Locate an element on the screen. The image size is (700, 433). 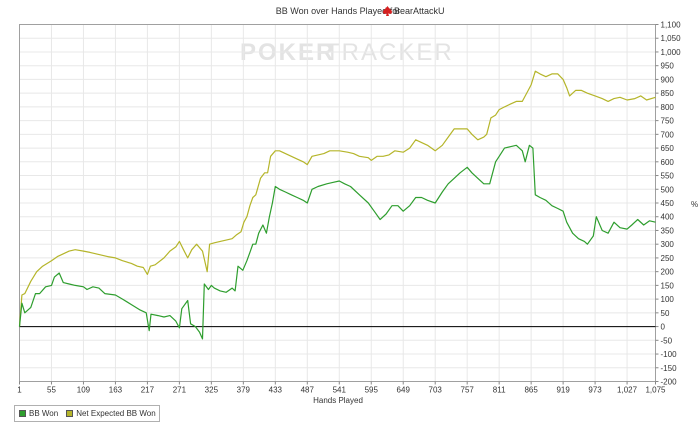
y-tick-label-14: 500 is located at coordinates (668, 189).